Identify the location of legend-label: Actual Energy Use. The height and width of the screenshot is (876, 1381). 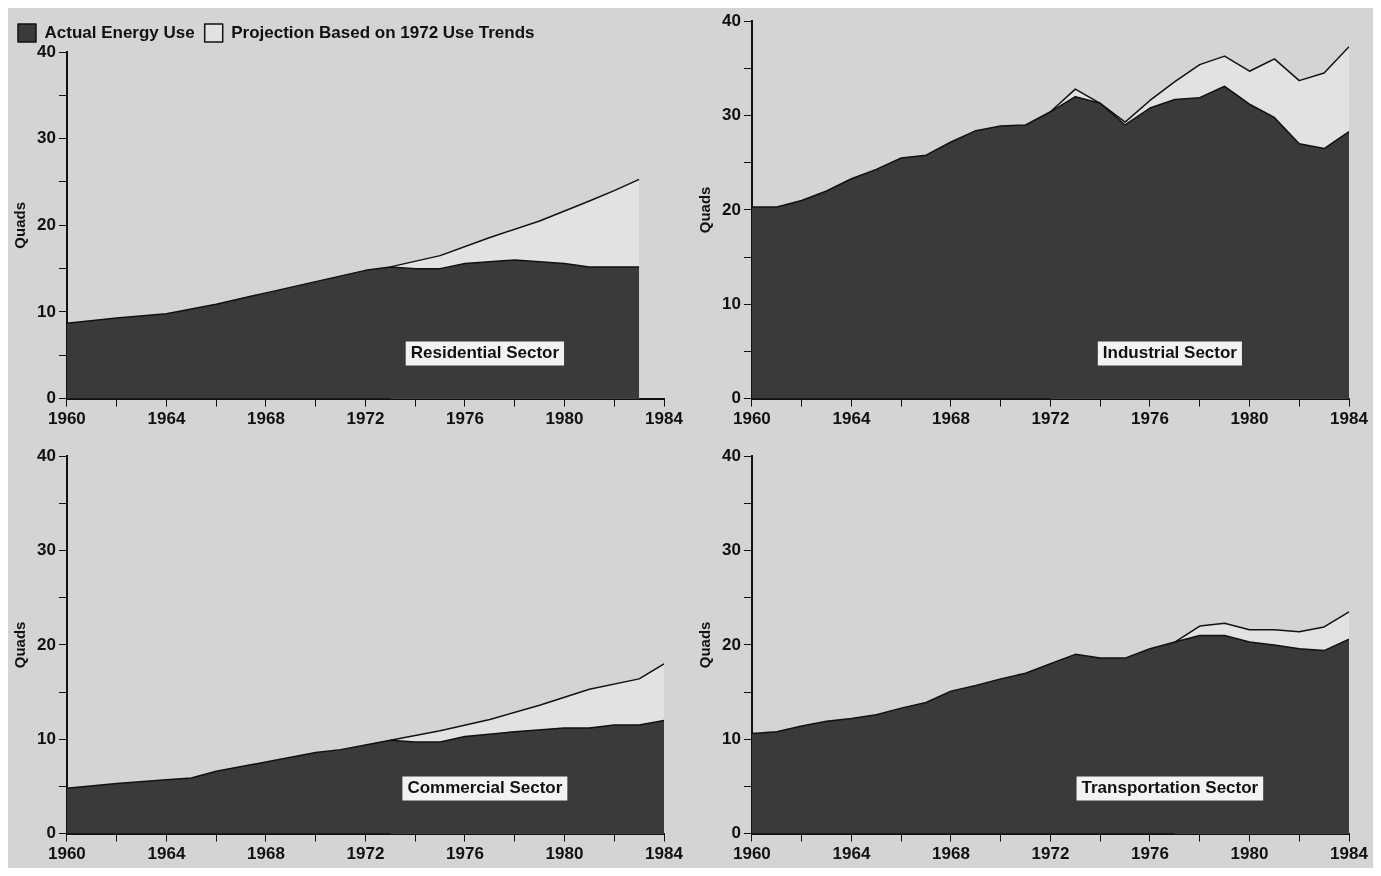
(119, 32).